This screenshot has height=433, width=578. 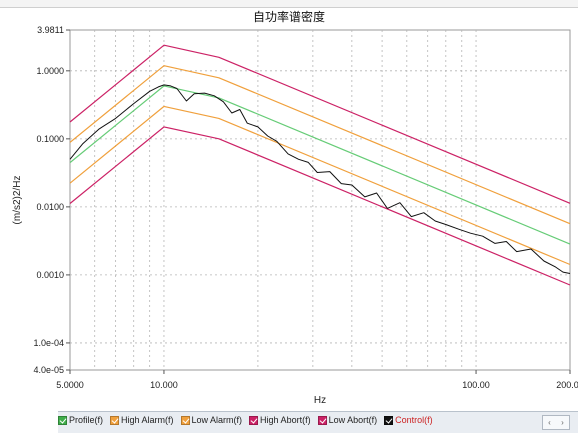 What do you see at coordinates (254, 420) in the screenshot?
I see `high-abort-checkbox-icon` at bounding box center [254, 420].